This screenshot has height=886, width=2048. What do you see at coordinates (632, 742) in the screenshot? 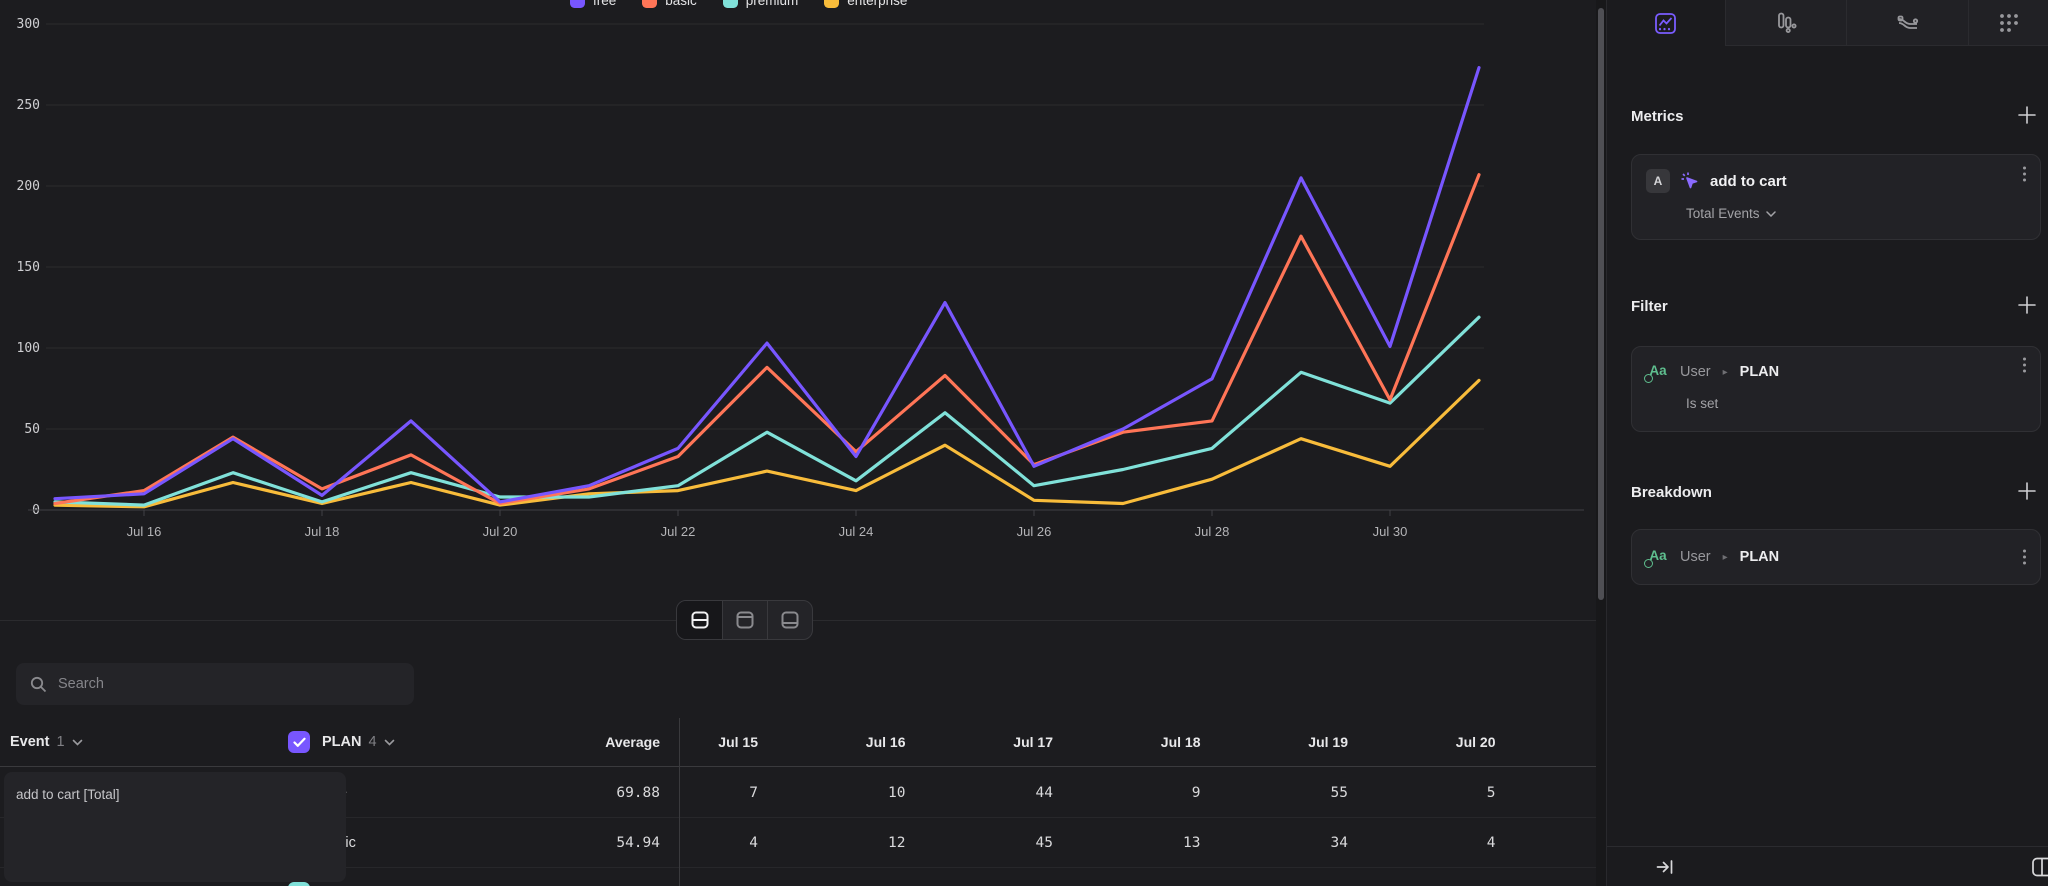
I see `average-column-header: Average` at bounding box center [632, 742].